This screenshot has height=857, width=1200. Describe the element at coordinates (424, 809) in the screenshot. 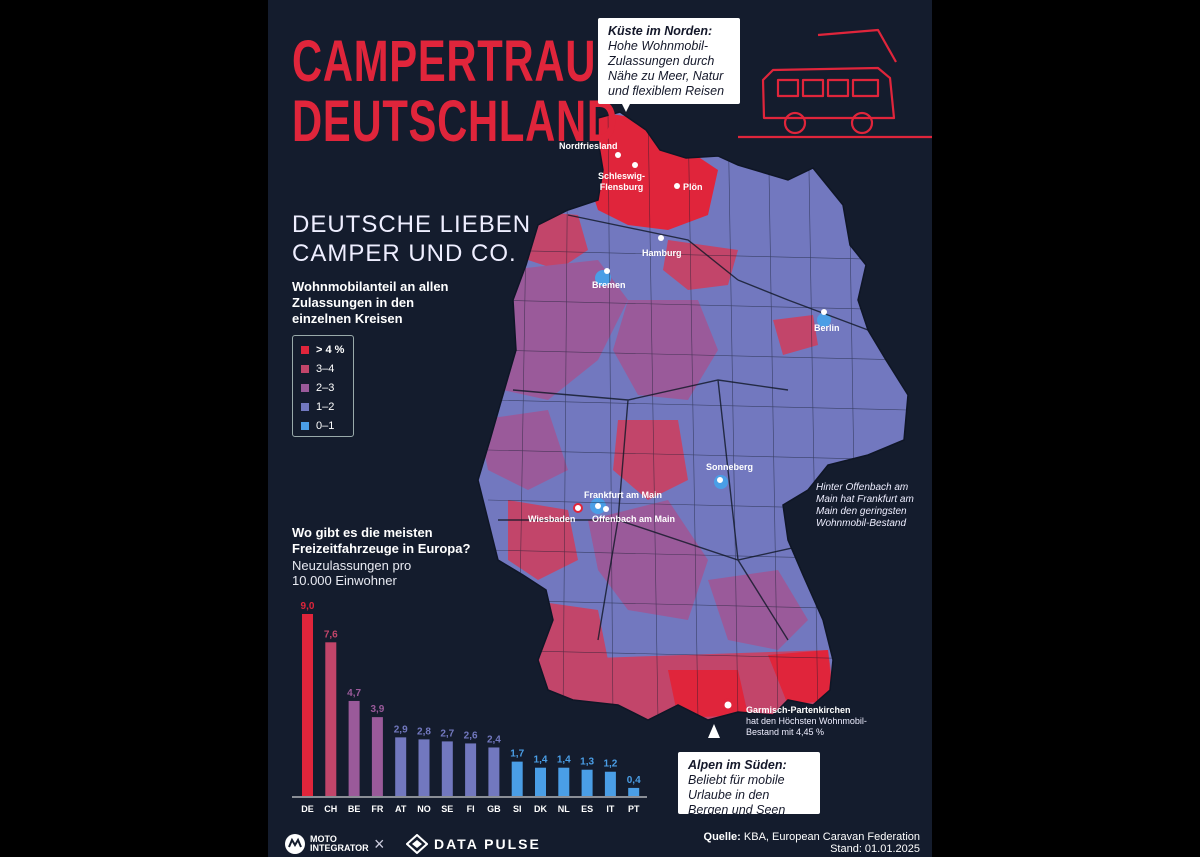

I see `bar-category-label: NO` at that location.